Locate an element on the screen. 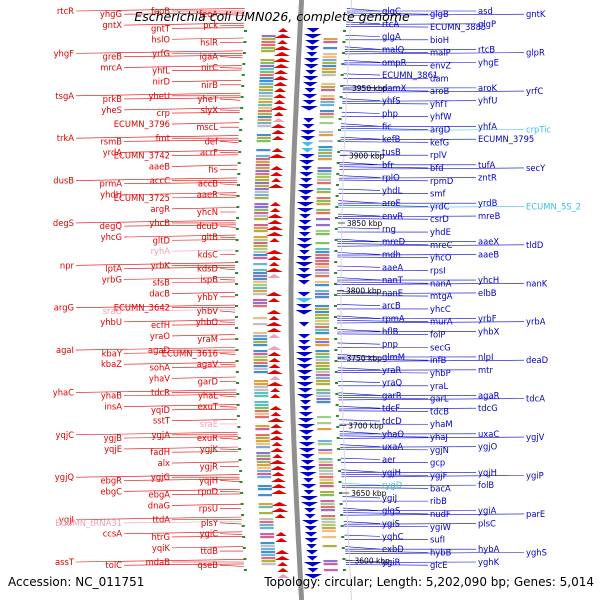 The image size is (600, 600). reverse-gene-label: deaD is located at coordinates (537, 360).